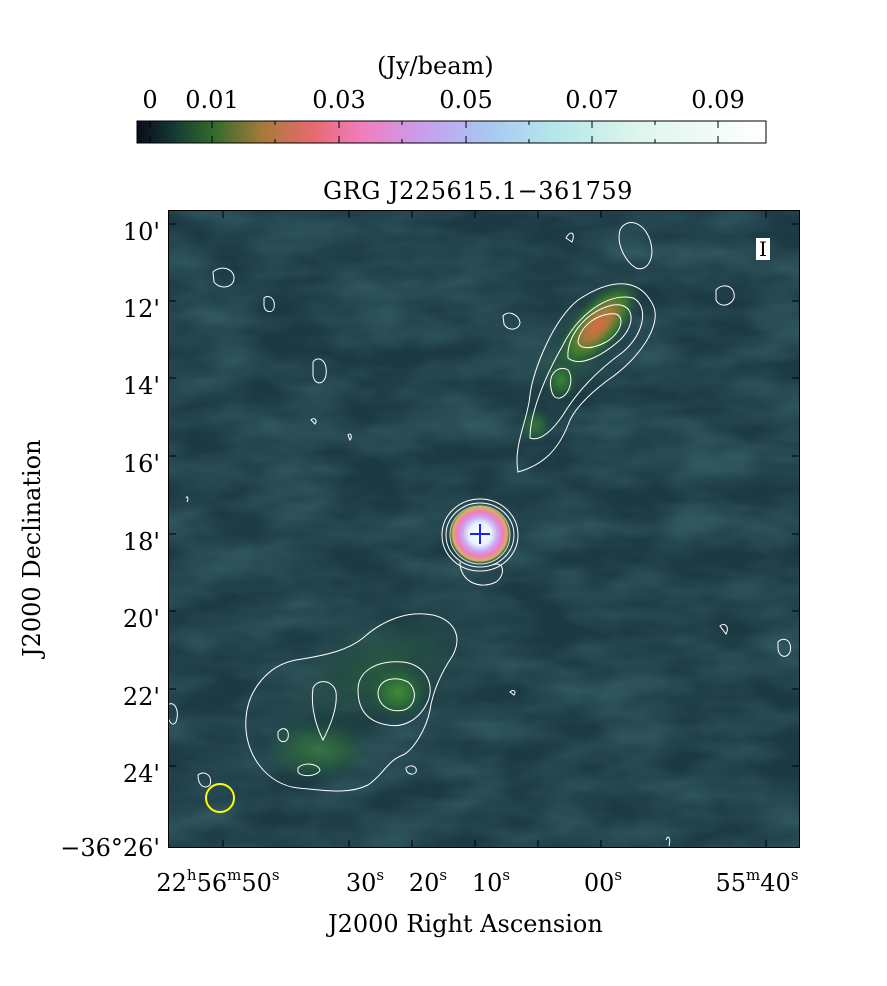  What do you see at coordinates (435, 66) in the screenshot?
I see `colorbar-unit-label: (Jy/beam)` at bounding box center [435, 66].